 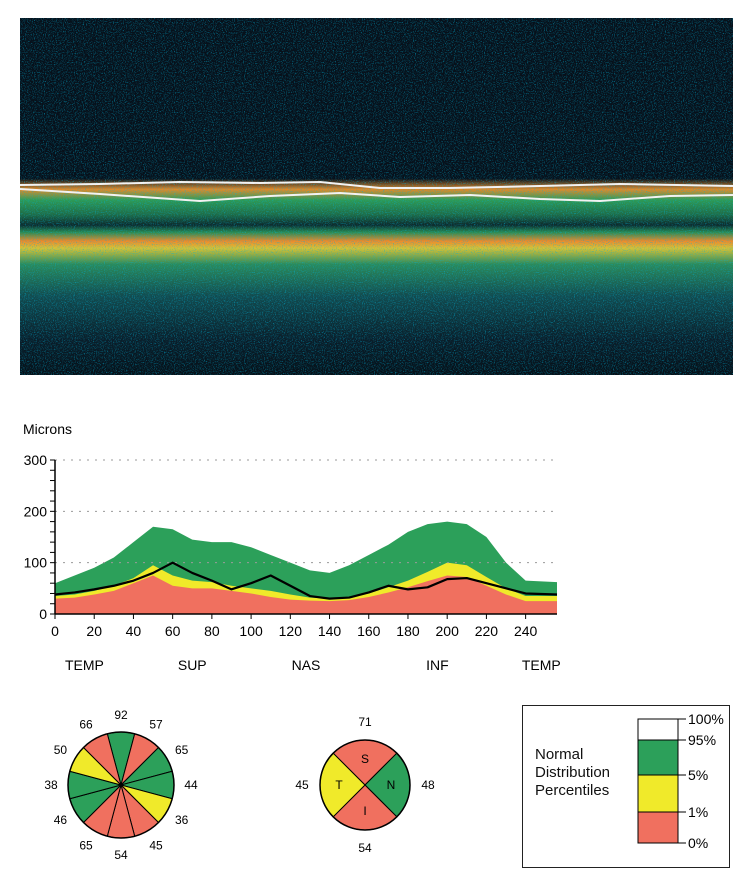 I want to click on legend-title: Normal Distribution Percentiles, so click(x=572, y=773).